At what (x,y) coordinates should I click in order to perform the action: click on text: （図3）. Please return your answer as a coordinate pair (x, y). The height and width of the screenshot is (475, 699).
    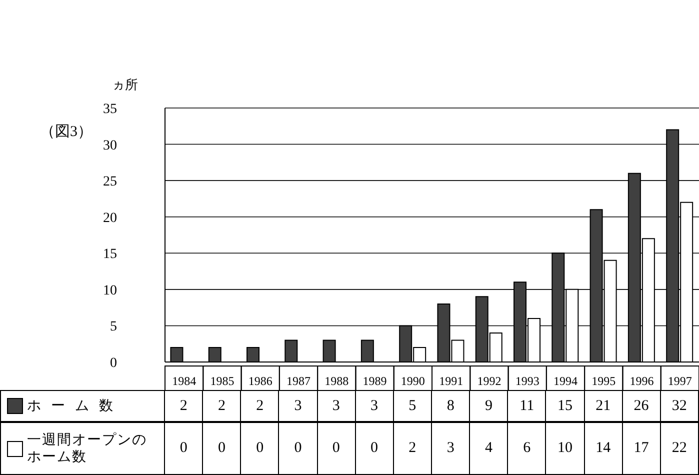
    Looking at the image, I should click on (66, 132).